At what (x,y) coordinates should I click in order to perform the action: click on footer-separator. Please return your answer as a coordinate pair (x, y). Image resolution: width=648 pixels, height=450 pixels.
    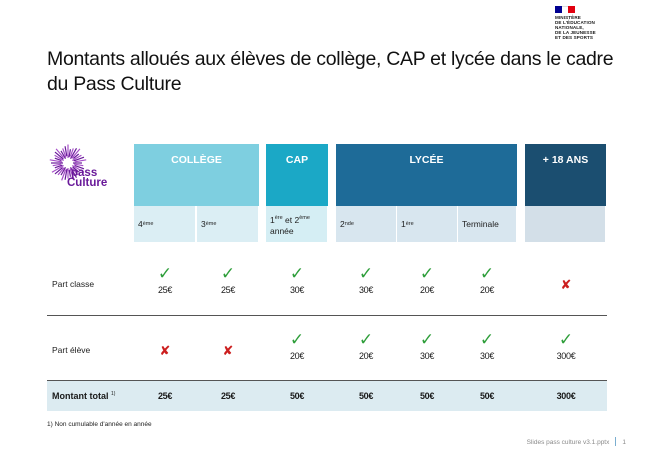
    Looking at the image, I should click on (616, 441).